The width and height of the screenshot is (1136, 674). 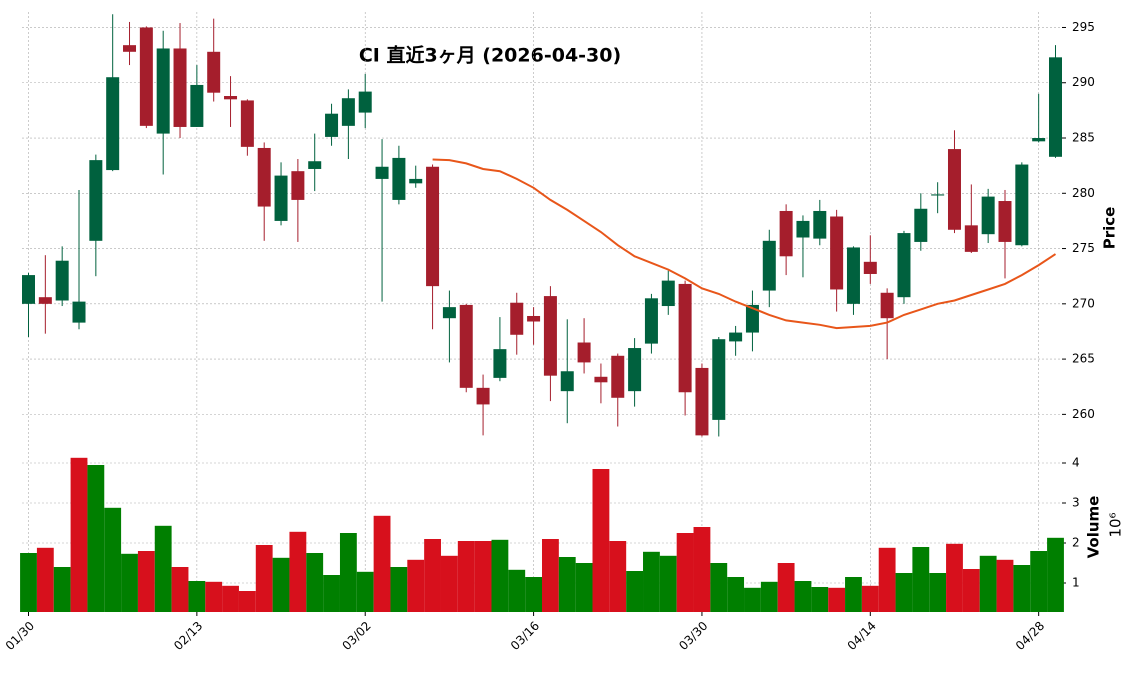 What do you see at coordinates (1110, 228) in the screenshot?
I see `y-axis-label: Price` at bounding box center [1110, 228].